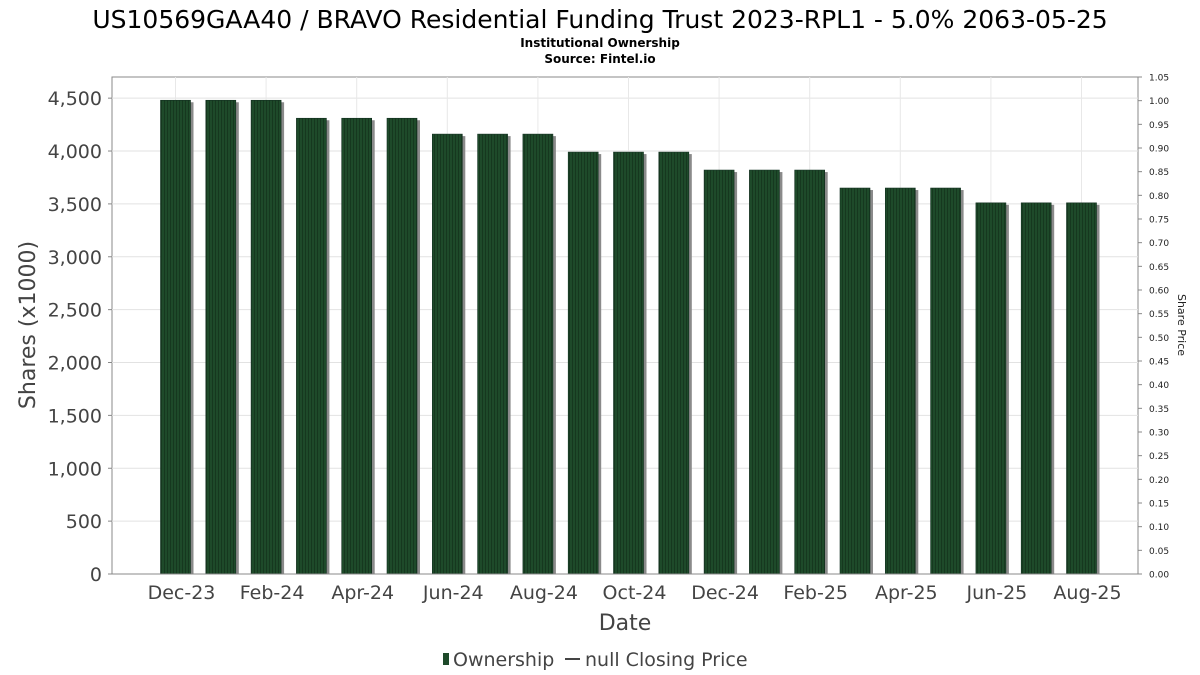  What do you see at coordinates (1159, 363) in the screenshot?
I see `y2-tick-label: 0.45` at bounding box center [1159, 363].